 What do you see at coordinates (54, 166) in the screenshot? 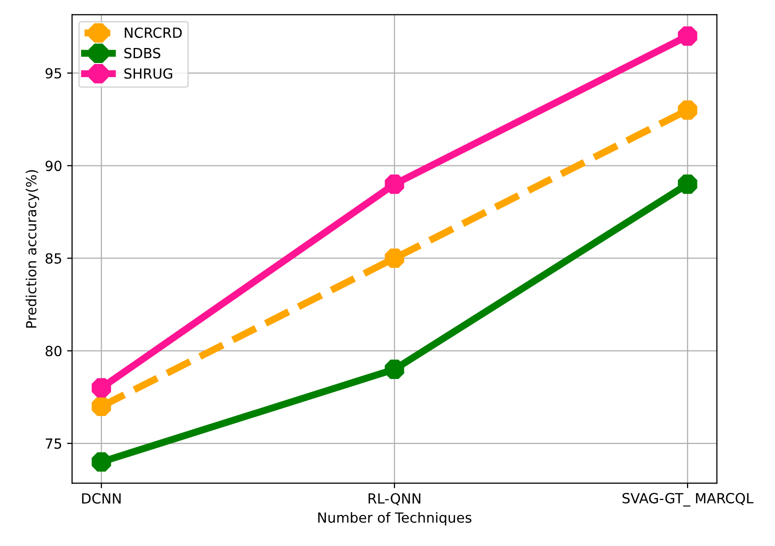
I see `y-tick-label: 90` at bounding box center [54, 166].